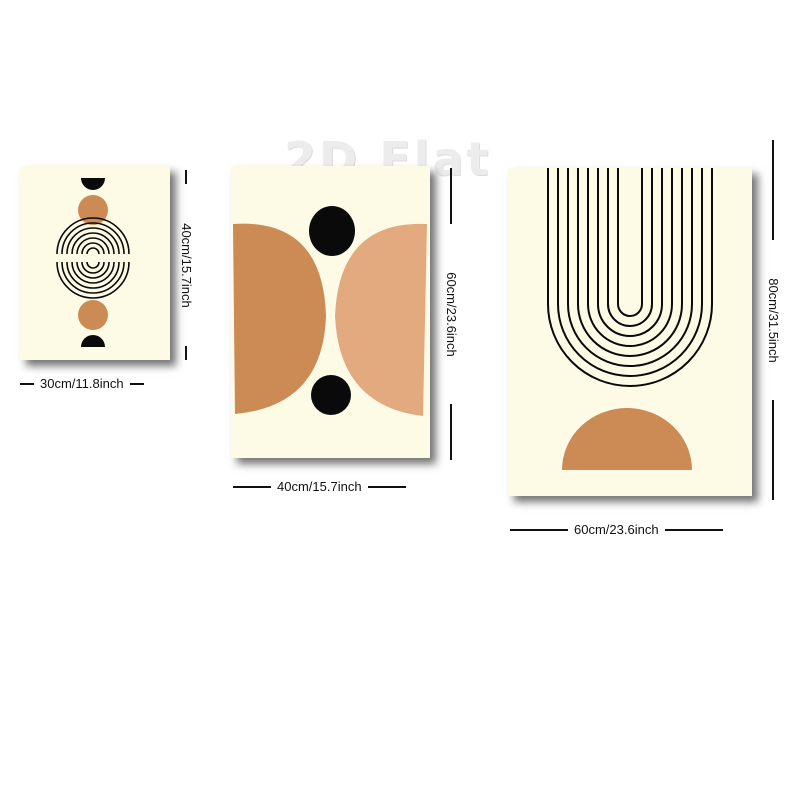  I want to click on bottom-black-circle, so click(331, 395).